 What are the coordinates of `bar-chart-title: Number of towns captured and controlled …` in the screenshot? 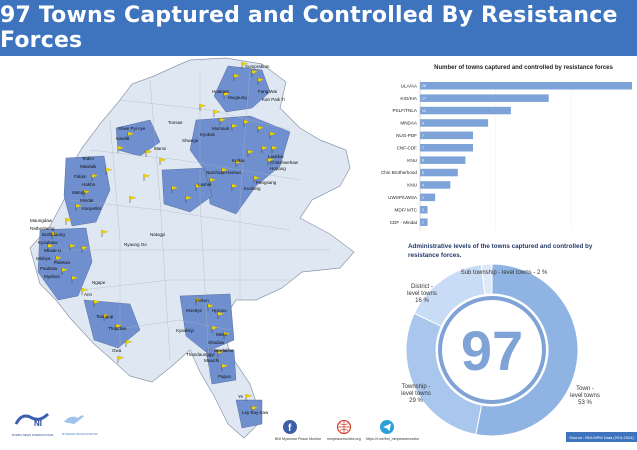 It's located at (523, 68).